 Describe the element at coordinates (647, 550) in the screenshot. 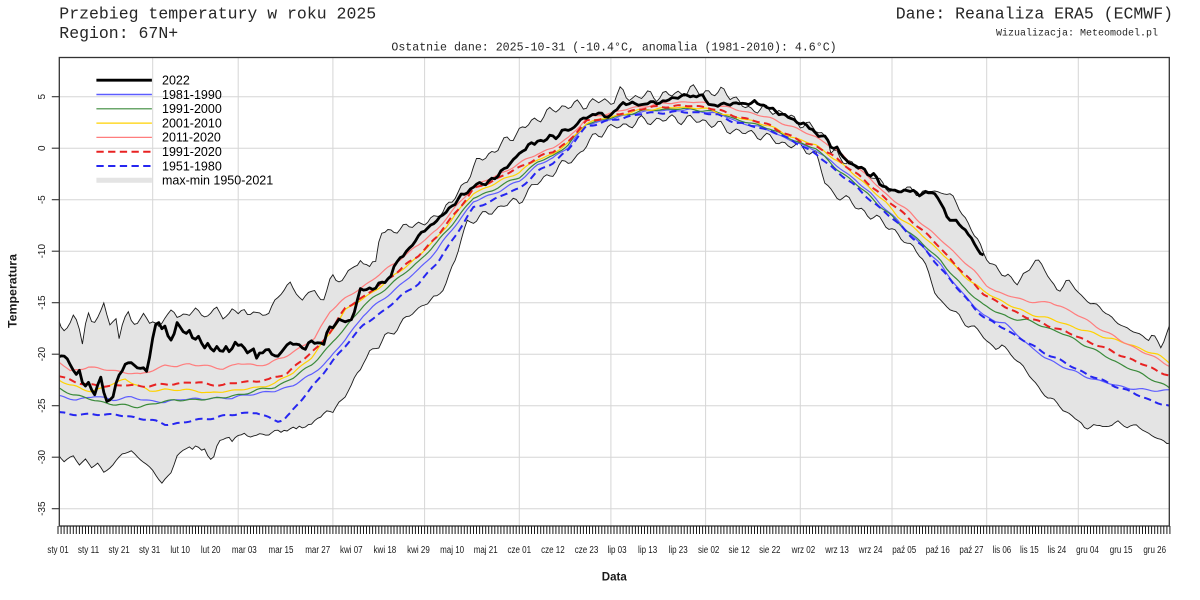

I see `svg-text: lip 13` at that location.